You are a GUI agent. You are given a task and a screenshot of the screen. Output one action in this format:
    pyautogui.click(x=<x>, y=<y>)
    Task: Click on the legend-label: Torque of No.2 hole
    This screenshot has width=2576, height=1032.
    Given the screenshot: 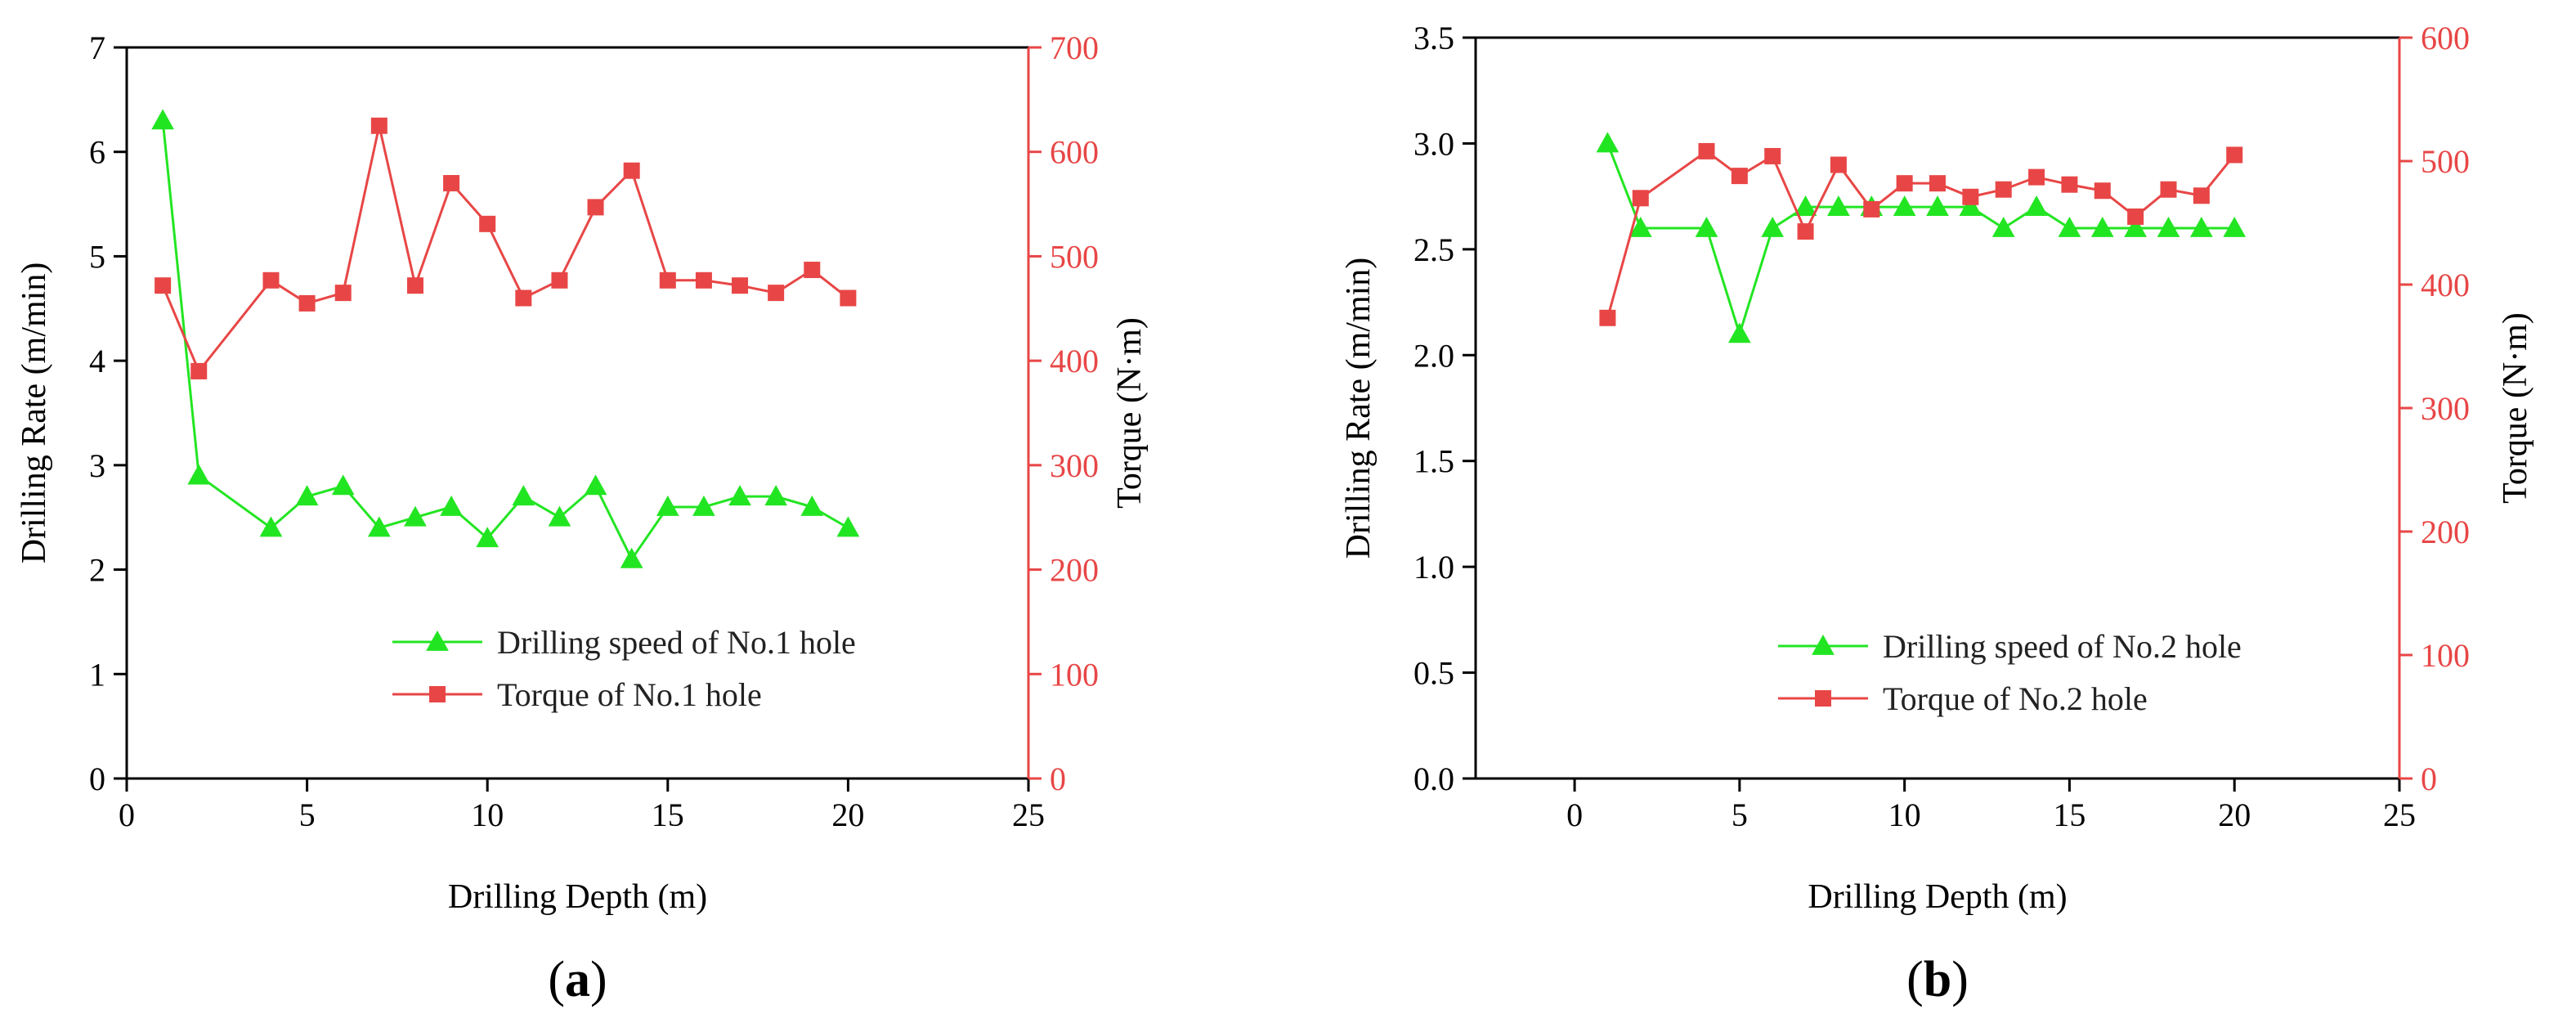 What is the action you would take?
    pyautogui.click(x=2016, y=698)
    